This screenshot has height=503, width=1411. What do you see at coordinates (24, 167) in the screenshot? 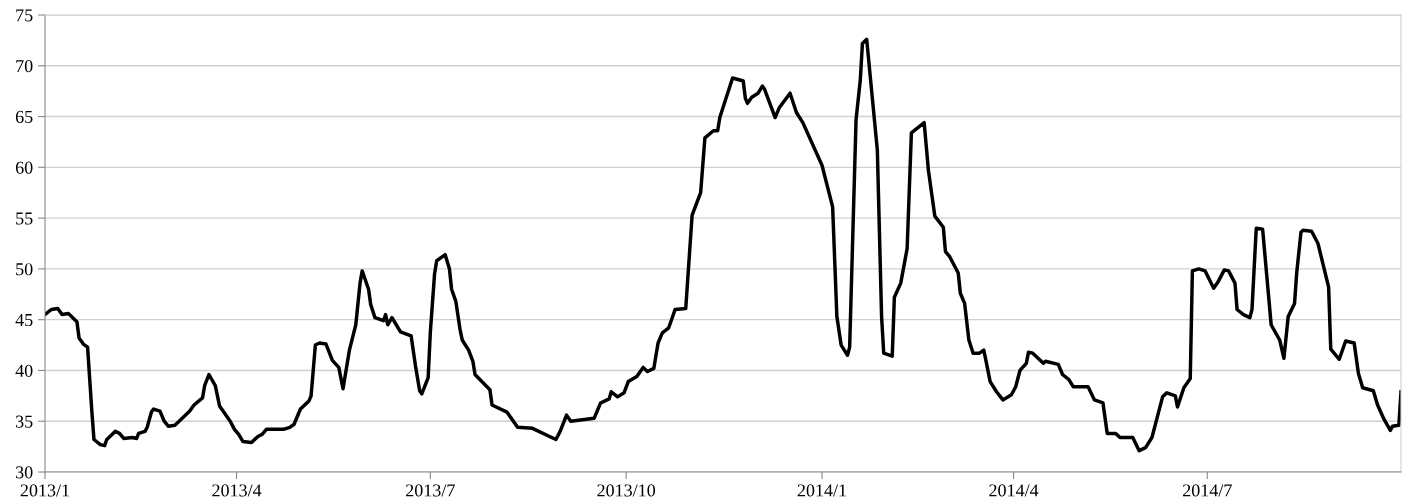
I see `y-tick-label: 60` at bounding box center [24, 167].